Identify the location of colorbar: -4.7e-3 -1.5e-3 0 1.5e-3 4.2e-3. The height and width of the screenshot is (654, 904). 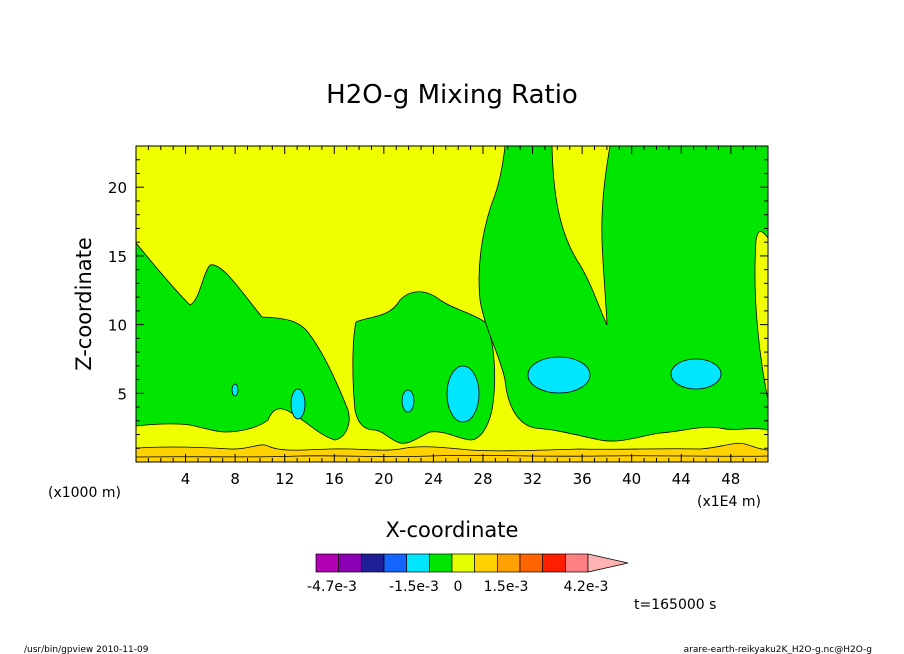
(468, 574).